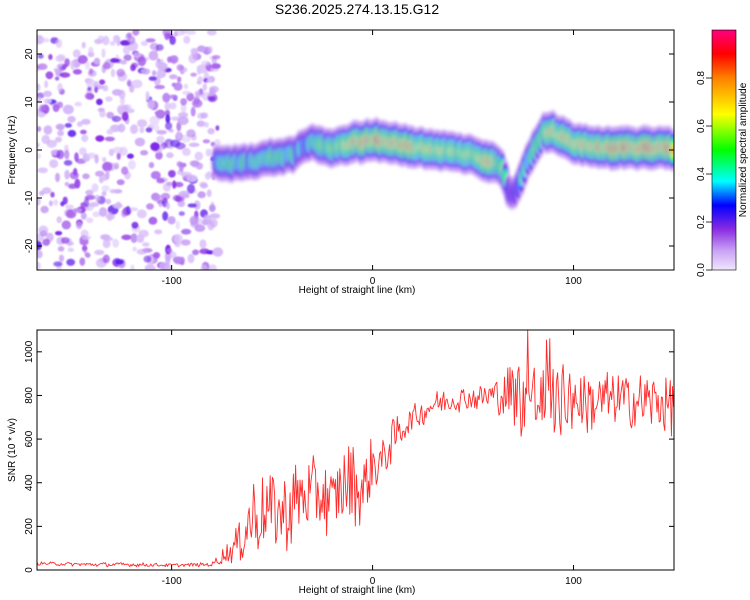 The height and width of the screenshot is (600, 750). I want to click on x-tick-label: 100, so click(573, 281).